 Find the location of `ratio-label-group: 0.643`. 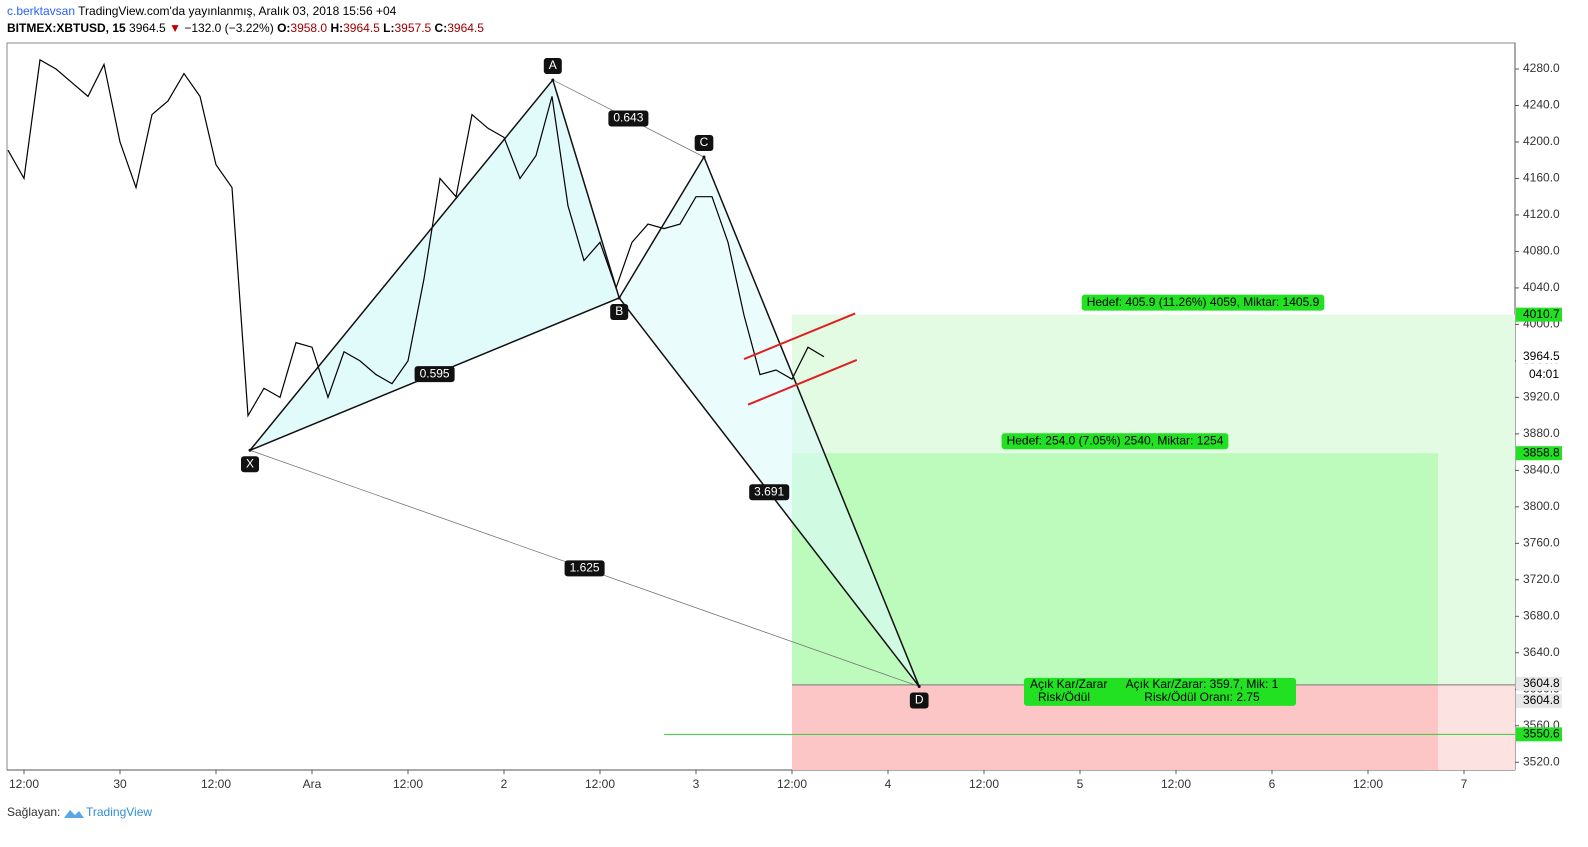

ratio-label-group: 0.643 is located at coordinates (628, 118).